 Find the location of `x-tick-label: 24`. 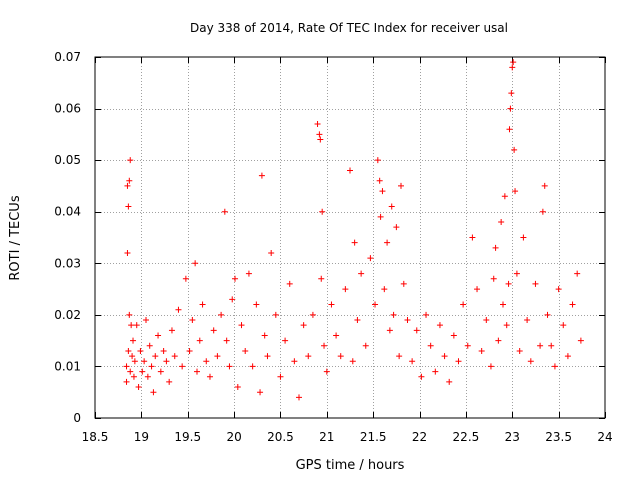

x-tick-label: 24 is located at coordinates (604, 437).